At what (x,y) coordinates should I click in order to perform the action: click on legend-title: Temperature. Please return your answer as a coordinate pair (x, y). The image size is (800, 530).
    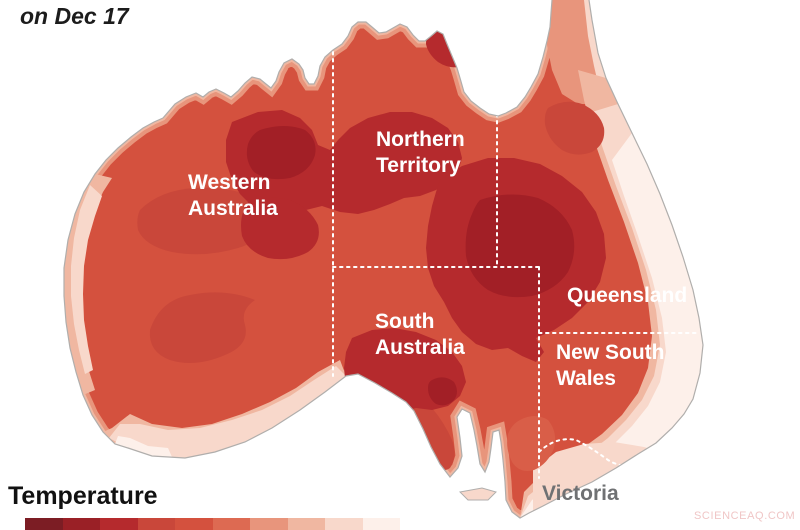
    Looking at the image, I should click on (83, 496).